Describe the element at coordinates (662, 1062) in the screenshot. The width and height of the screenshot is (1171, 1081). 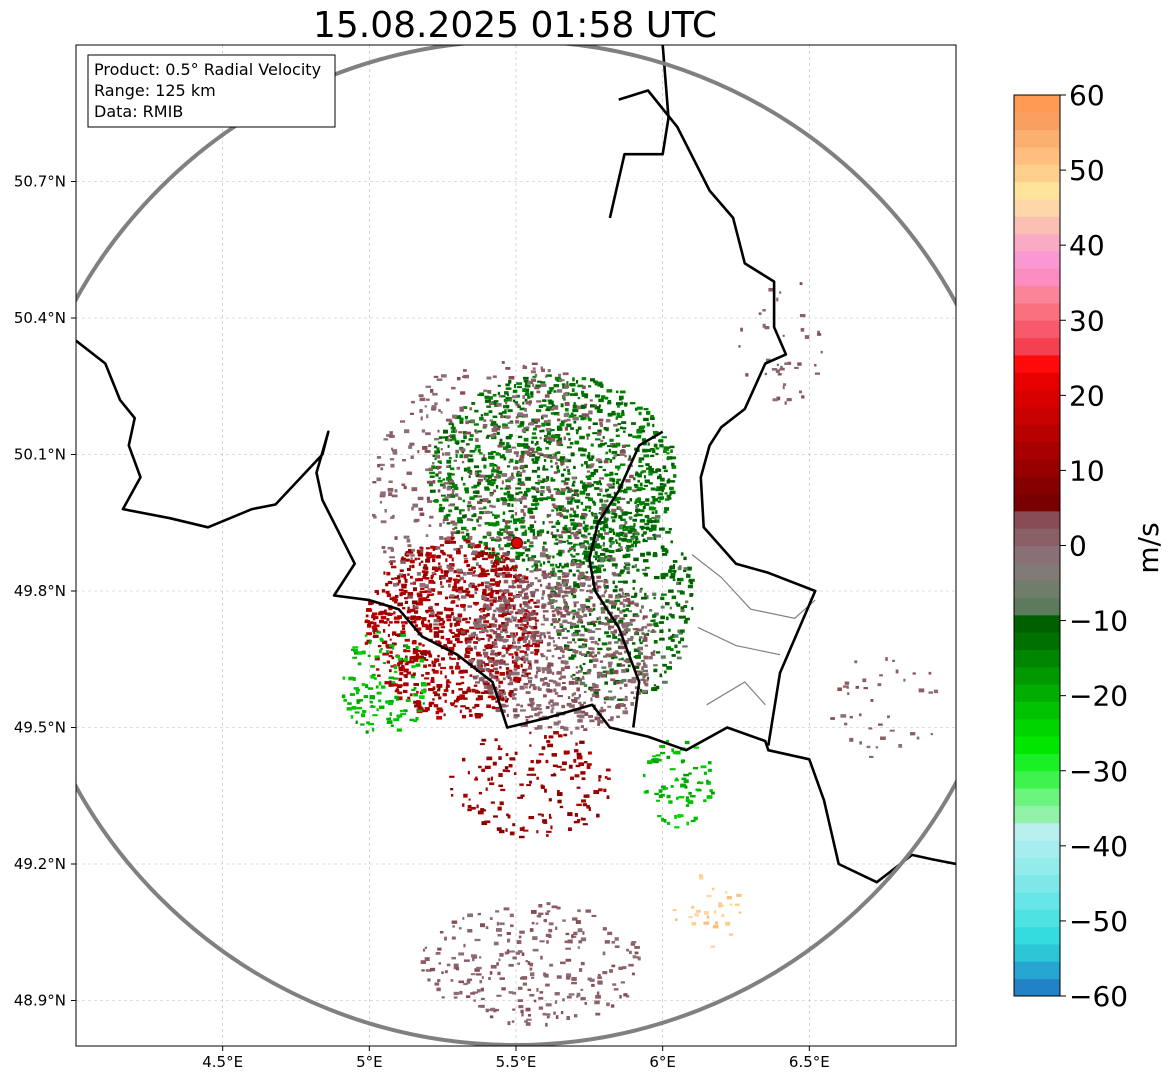
I see `x-tick-label: 6°E` at that location.